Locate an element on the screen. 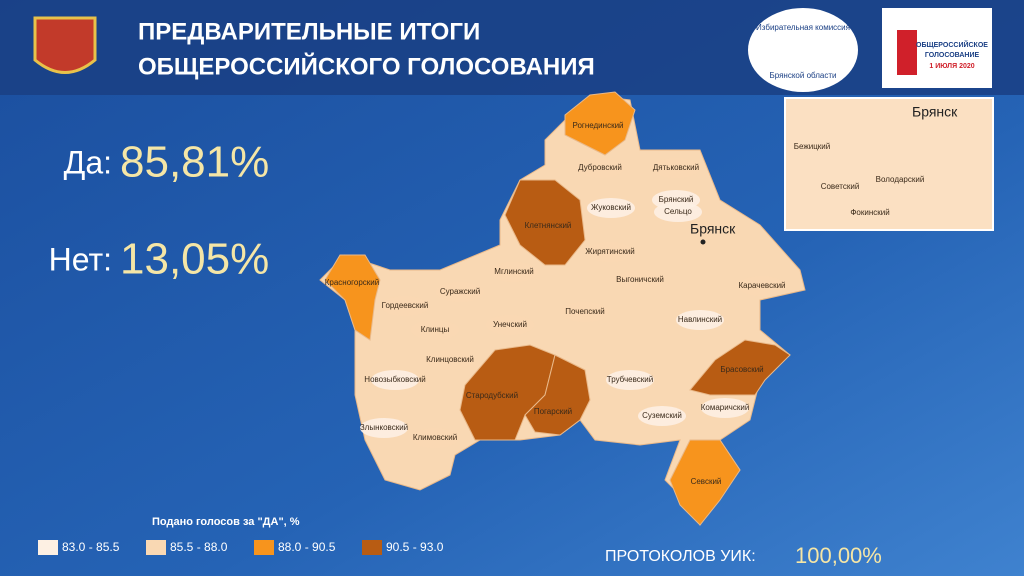  logo-text: ГОЛОСОВАНИЕ is located at coordinates (952, 55).